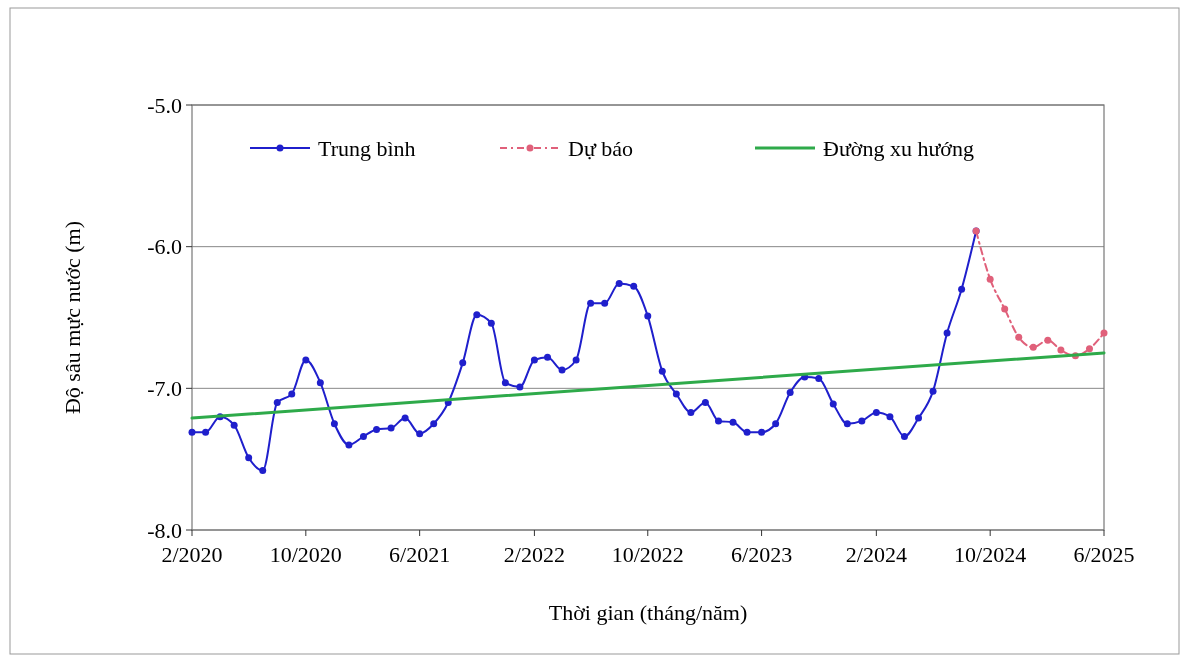  What do you see at coordinates (164, 105) in the screenshot?
I see `y-tick-label: -5.0` at bounding box center [164, 105].